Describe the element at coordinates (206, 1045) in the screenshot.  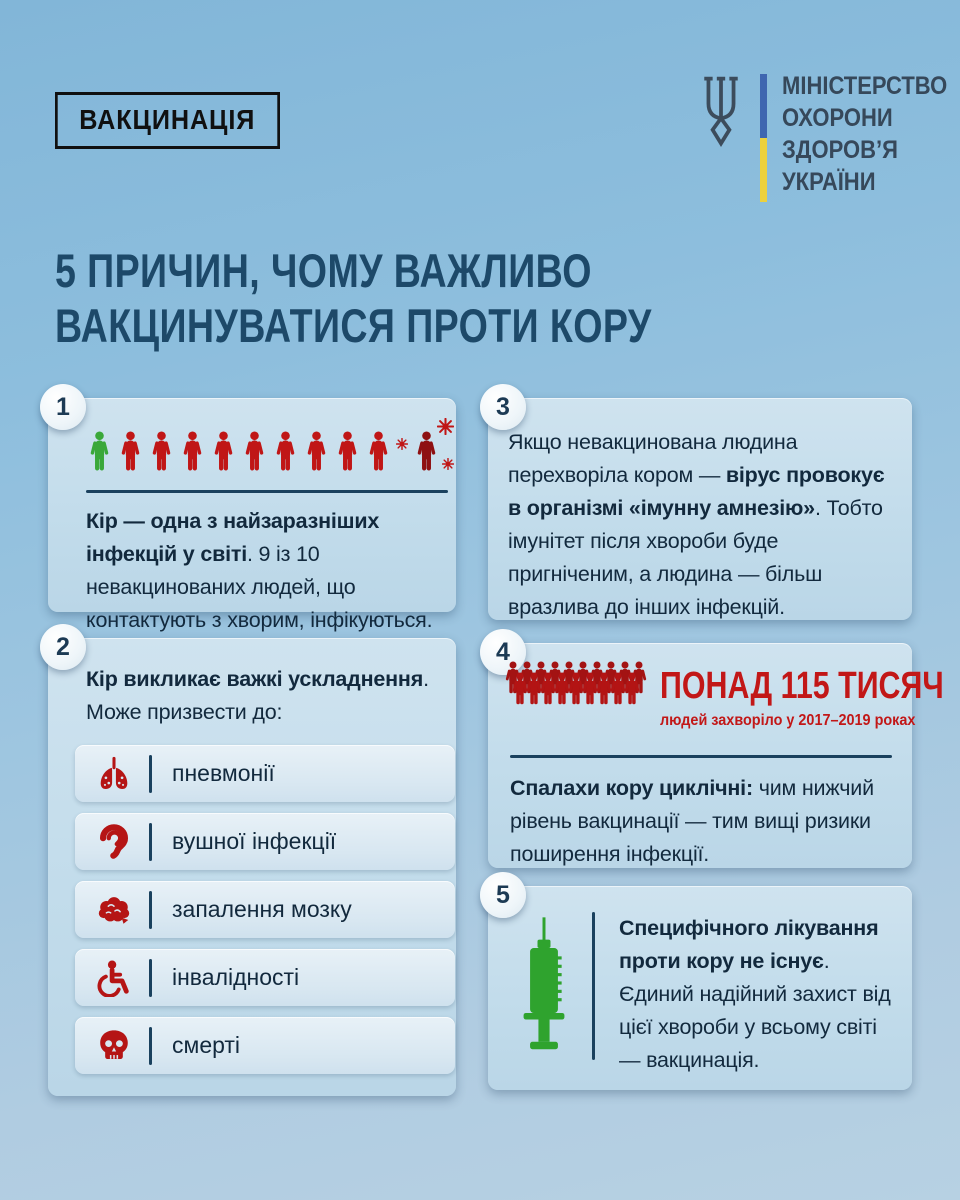
I see `list-item-label: смерті` at that location.